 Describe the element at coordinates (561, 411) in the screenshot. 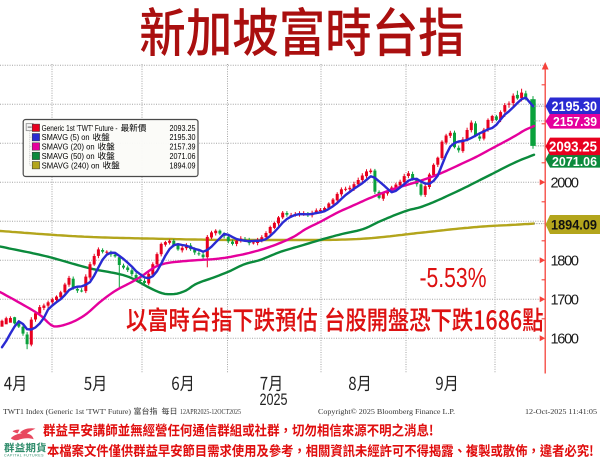

I see `svg-text: 12-Oct-2025 11:41:05` at that location.